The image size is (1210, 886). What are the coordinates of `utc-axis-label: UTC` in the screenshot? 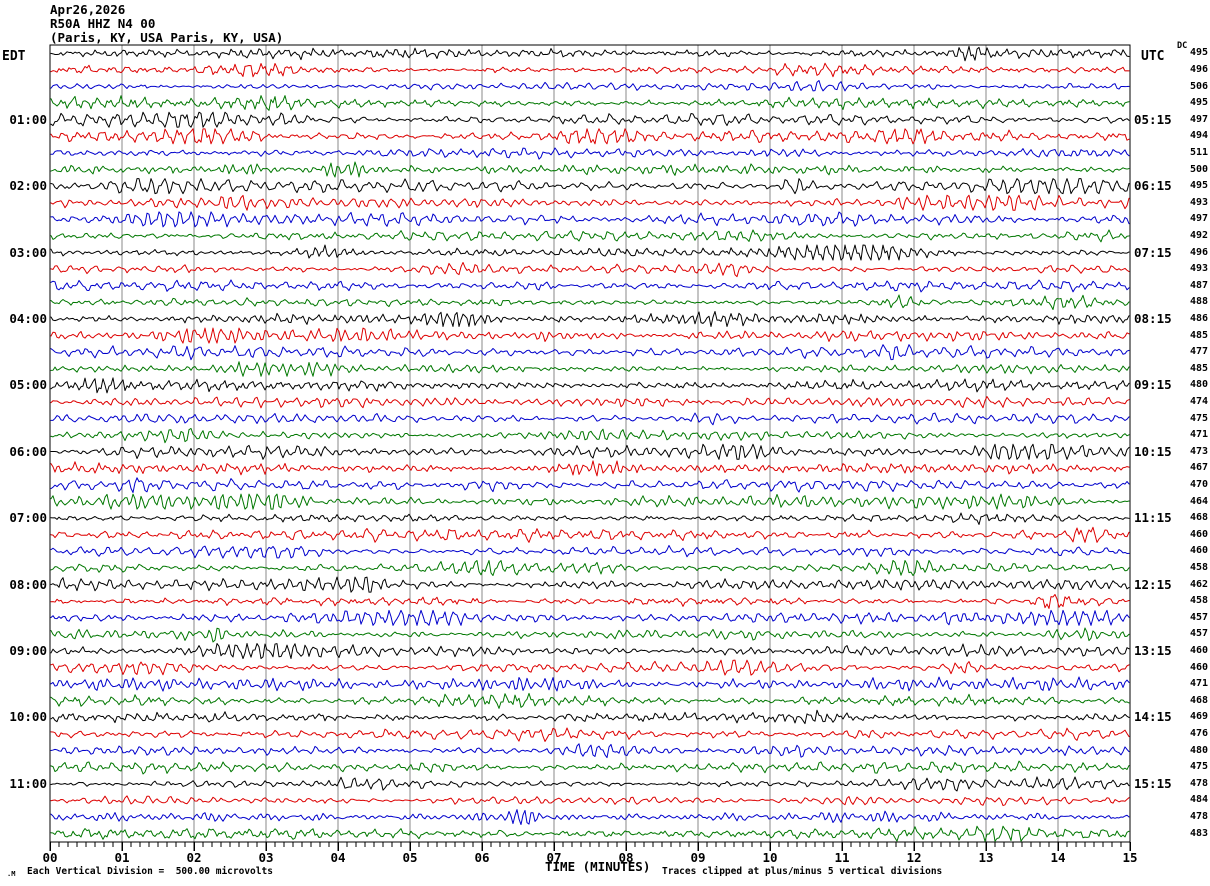 It's located at (1153, 56).